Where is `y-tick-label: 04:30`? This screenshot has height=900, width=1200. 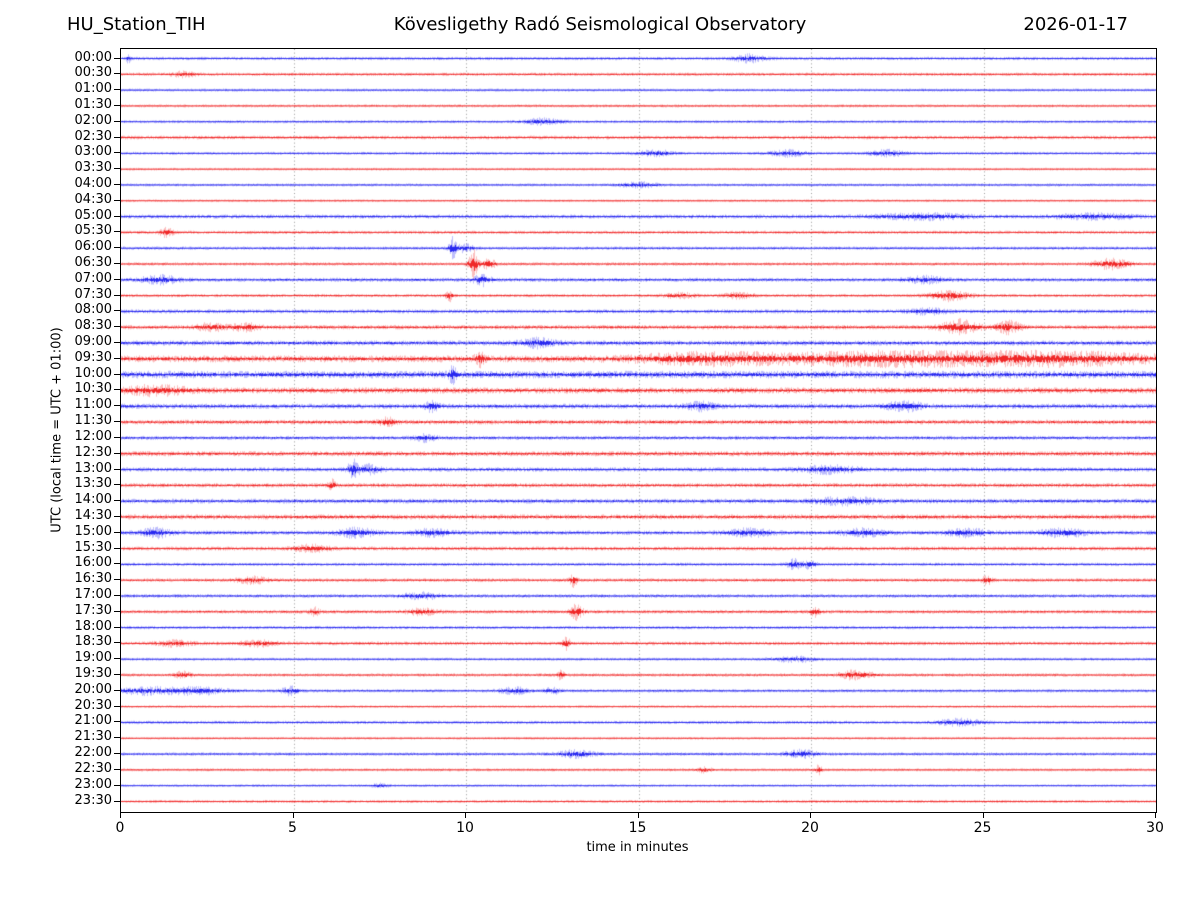
y-tick-label: 04:30 is located at coordinates (93, 199).